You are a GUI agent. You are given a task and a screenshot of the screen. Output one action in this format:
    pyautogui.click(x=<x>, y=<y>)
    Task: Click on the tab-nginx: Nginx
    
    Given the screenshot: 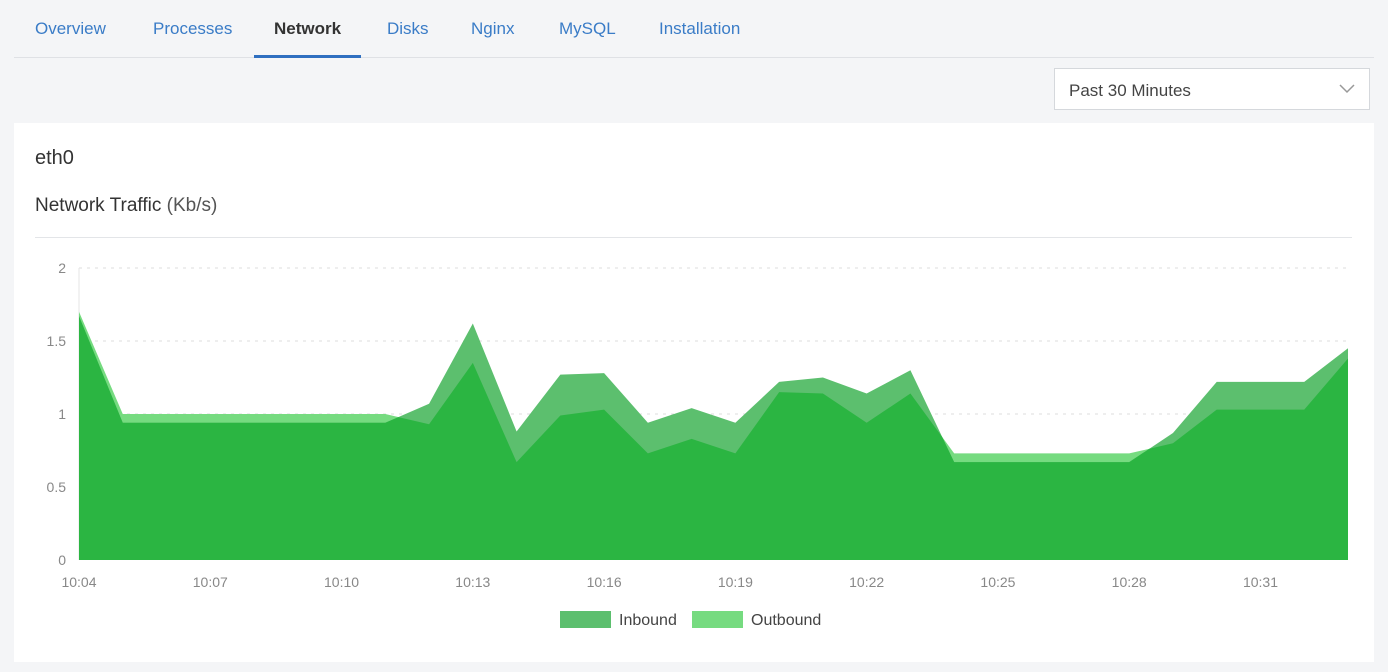 What is the action you would take?
    pyautogui.click(x=493, y=28)
    